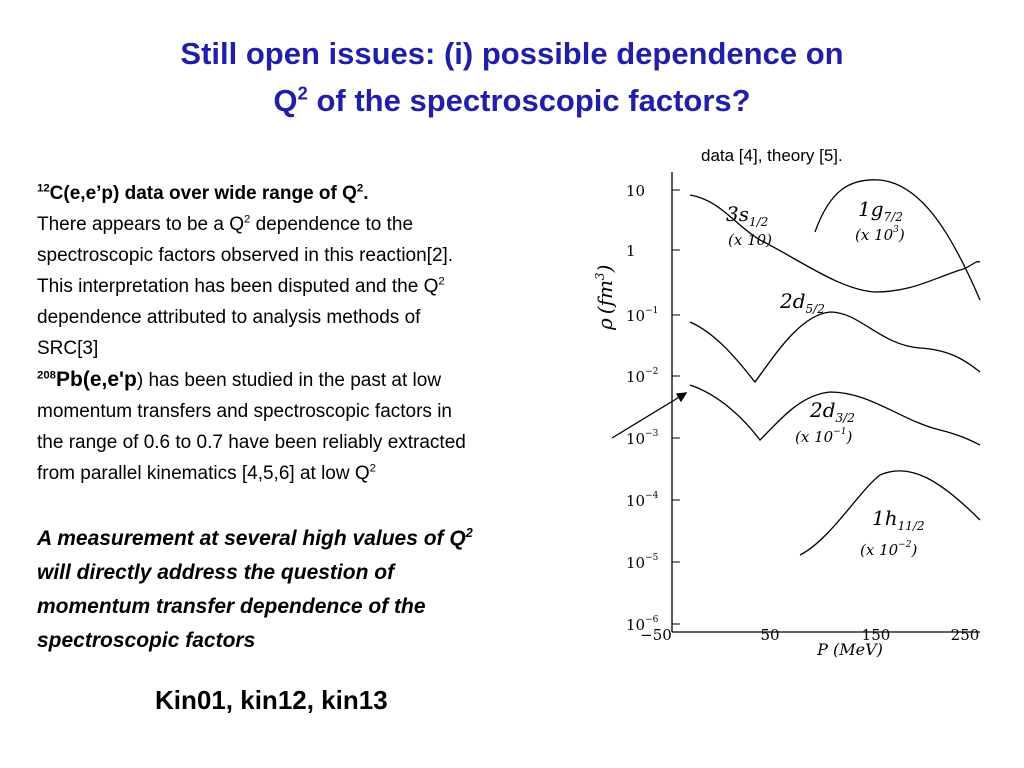  I want to click on figure-label: 10−6, so click(642, 624).